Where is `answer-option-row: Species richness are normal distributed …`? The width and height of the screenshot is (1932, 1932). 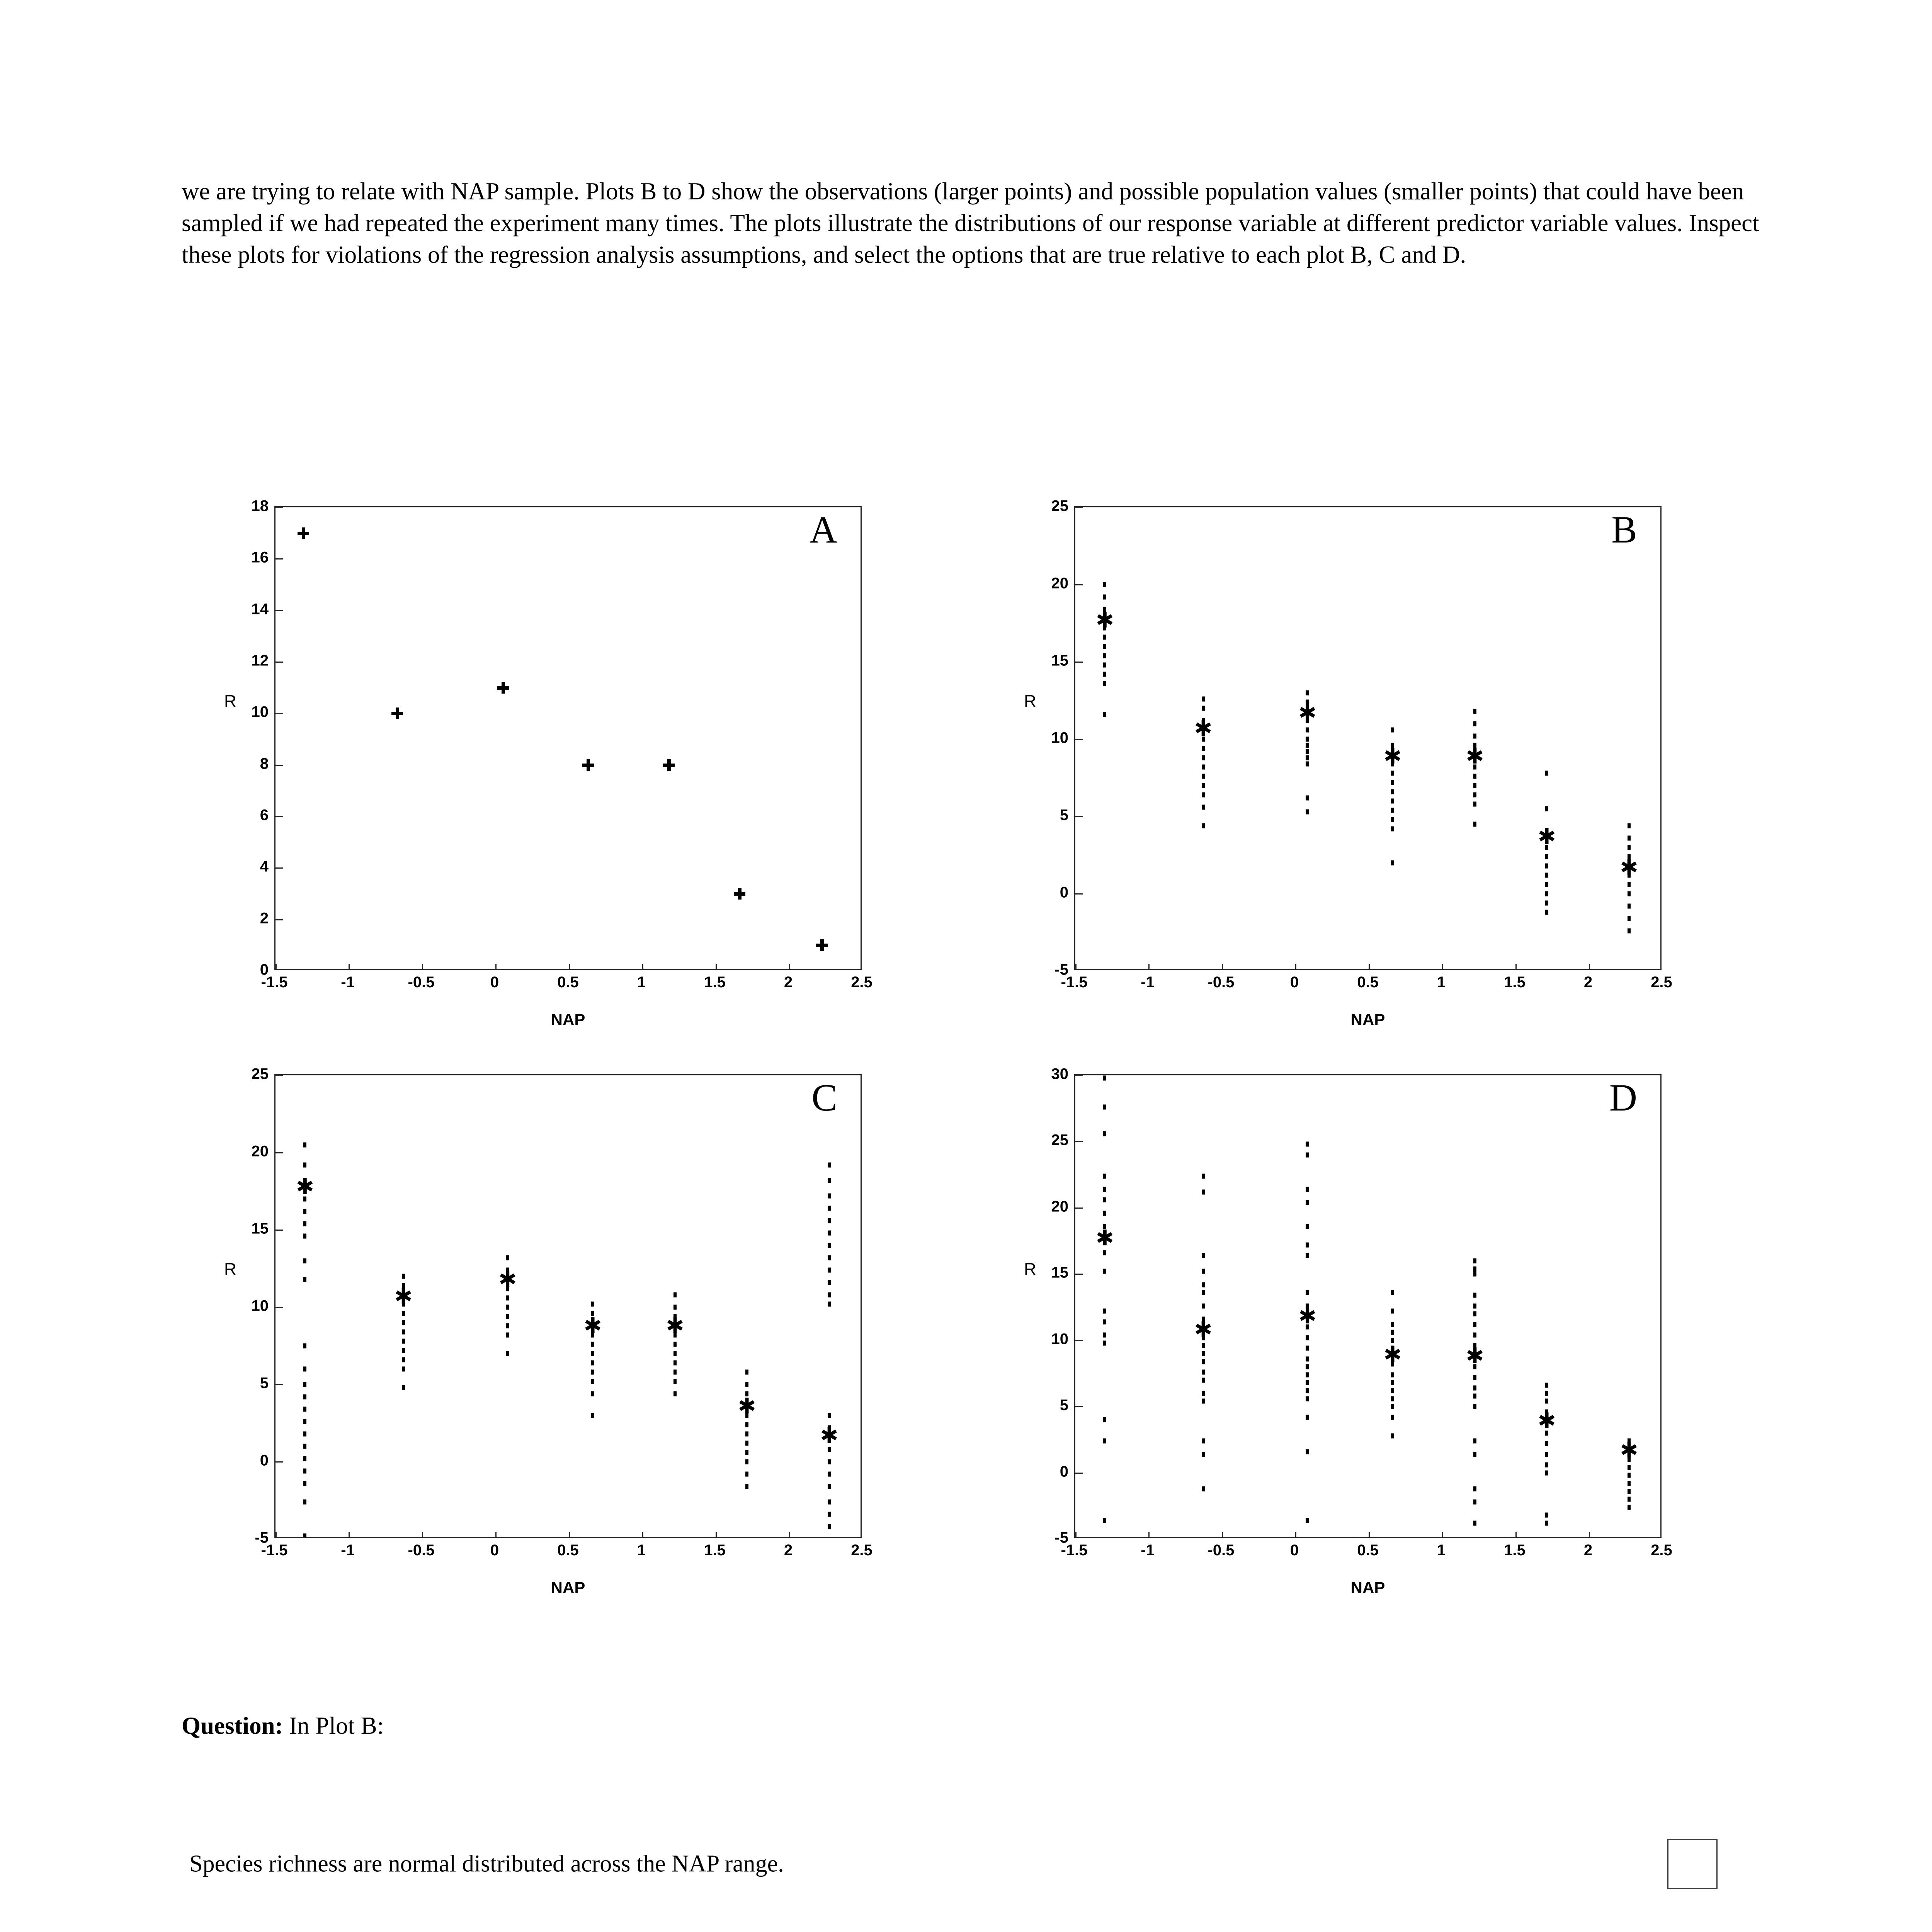 answer-option-row: Species richness are normal distributed … is located at coordinates (978, 1864).